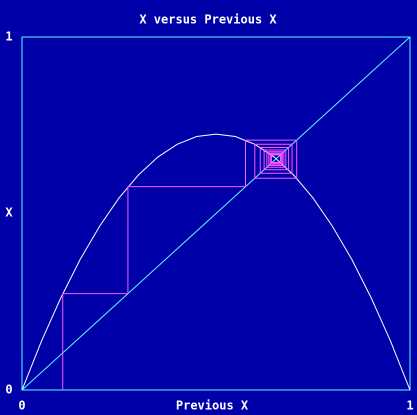  What do you see at coordinates (212, 406) in the screenshot?
I see `x-axis-label: Previous X` at bounding box center [212, 406].